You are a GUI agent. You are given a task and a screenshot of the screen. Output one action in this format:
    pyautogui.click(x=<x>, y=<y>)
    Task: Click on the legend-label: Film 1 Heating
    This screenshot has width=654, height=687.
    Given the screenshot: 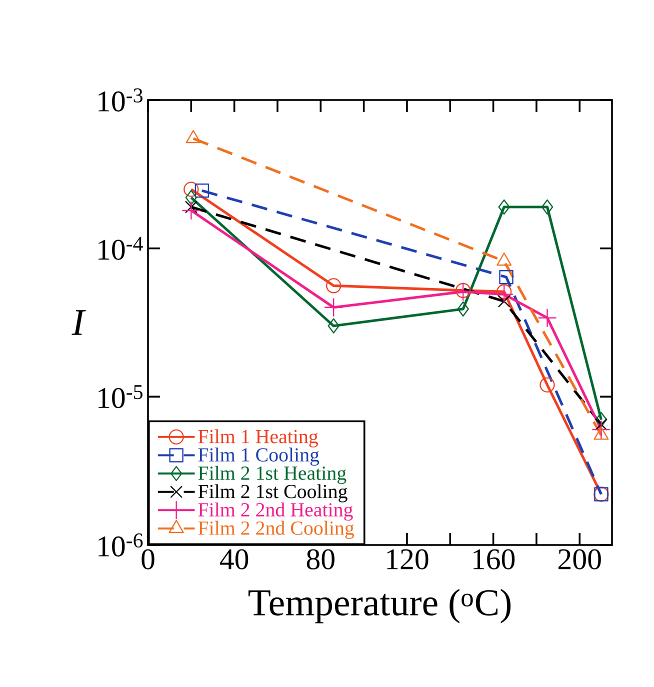 What is the action you would take?
    pyautogui.click(x=258, y=438)
    